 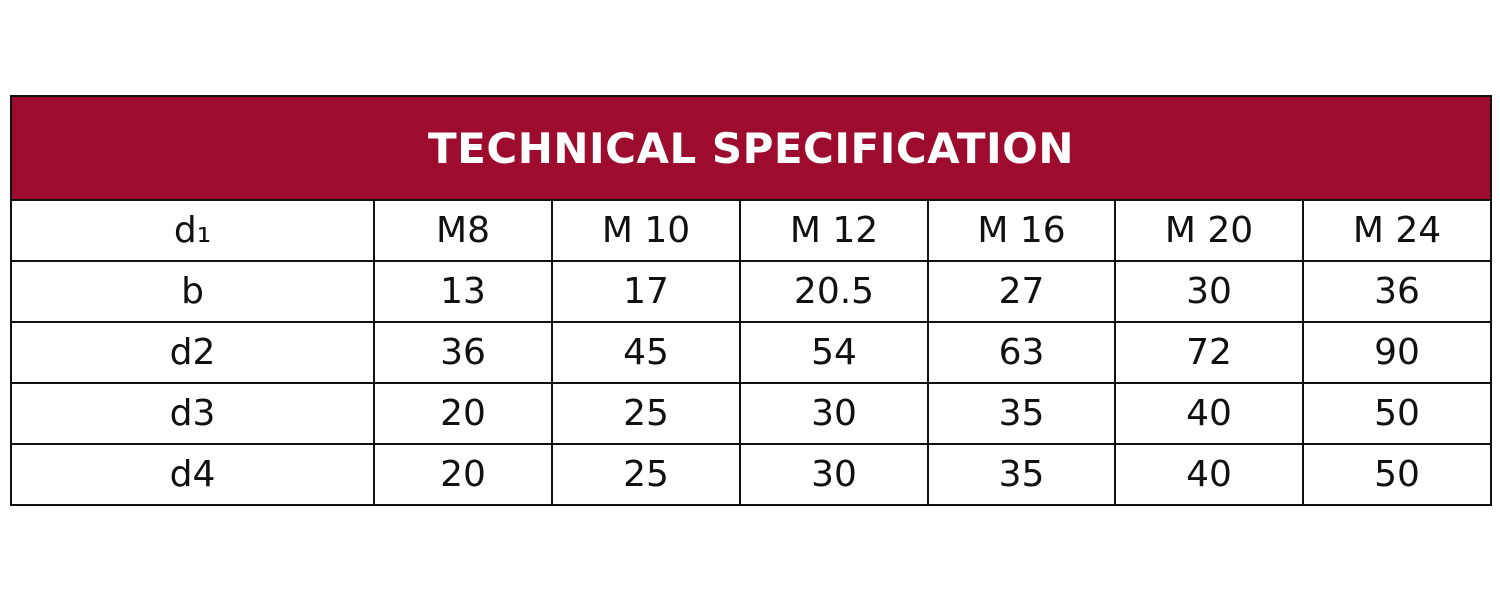 I want to click on table-row: d2 36 45 54 63 72 90, so click(x=751, y=352).